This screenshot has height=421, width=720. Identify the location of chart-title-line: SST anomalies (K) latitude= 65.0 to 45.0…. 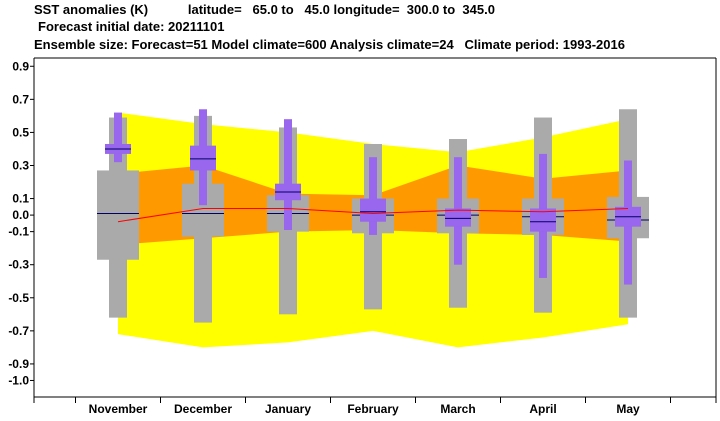
(264, 9).